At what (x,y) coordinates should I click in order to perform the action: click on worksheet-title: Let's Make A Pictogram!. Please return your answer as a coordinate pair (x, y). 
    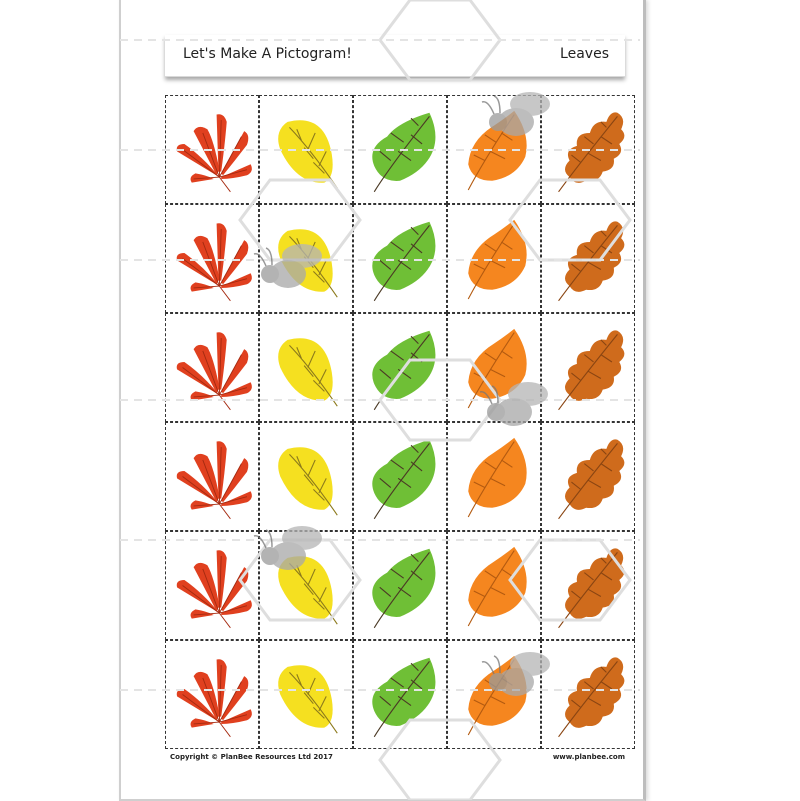
    Looking at the image, I should click on (267, 54).